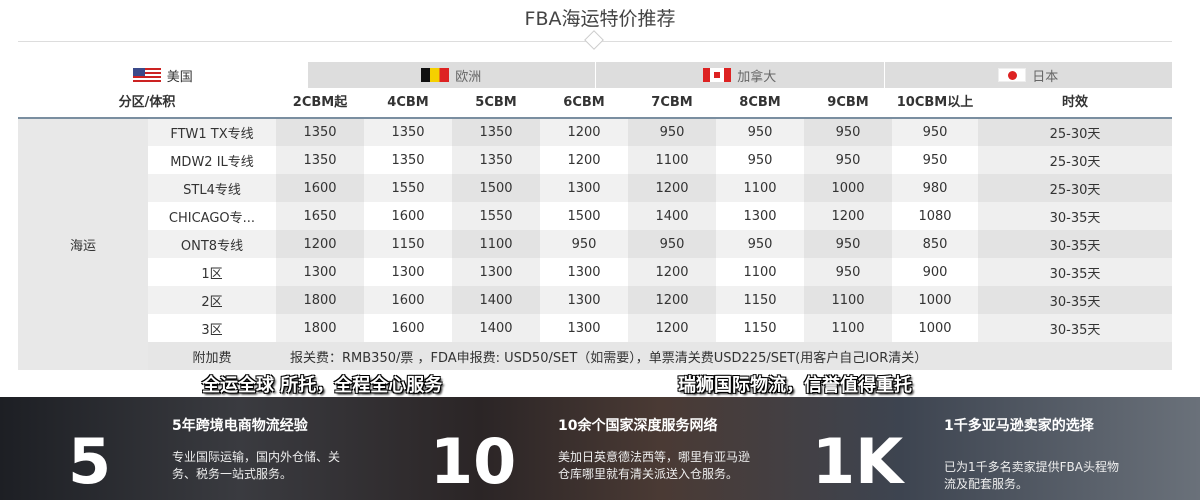  I want to click on tab-label: 美国, so click(179, 77).